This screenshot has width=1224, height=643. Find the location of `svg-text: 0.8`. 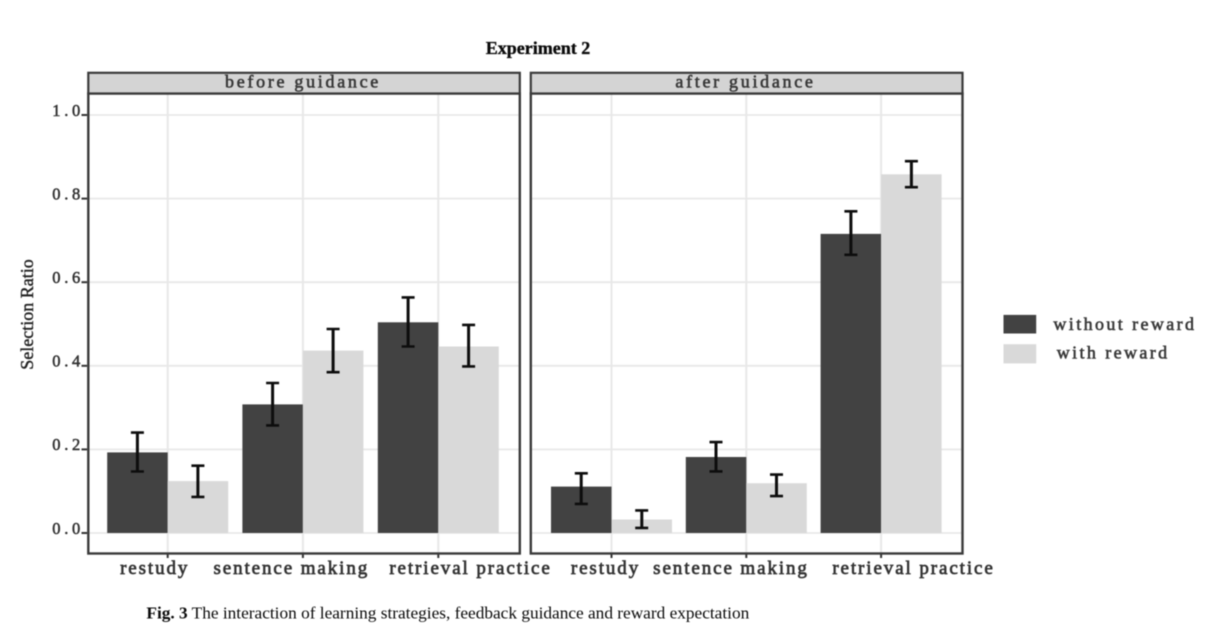

svg-text: 0.8 is located at coordinates (68, 193).